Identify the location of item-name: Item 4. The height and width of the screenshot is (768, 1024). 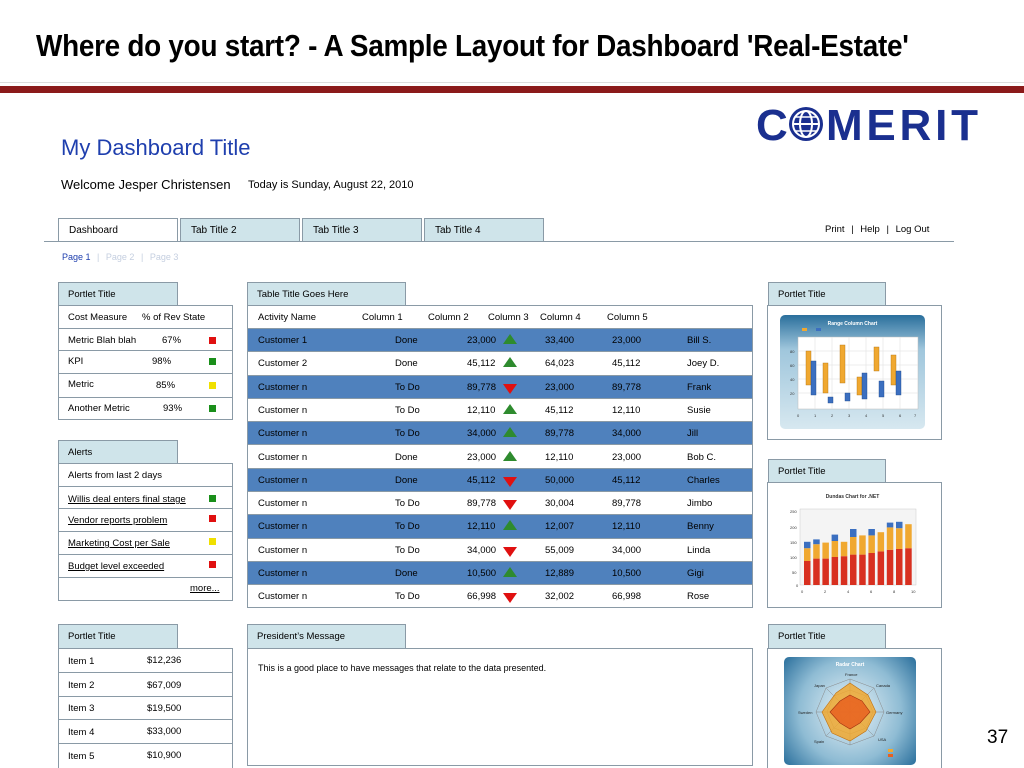
(81, 732).